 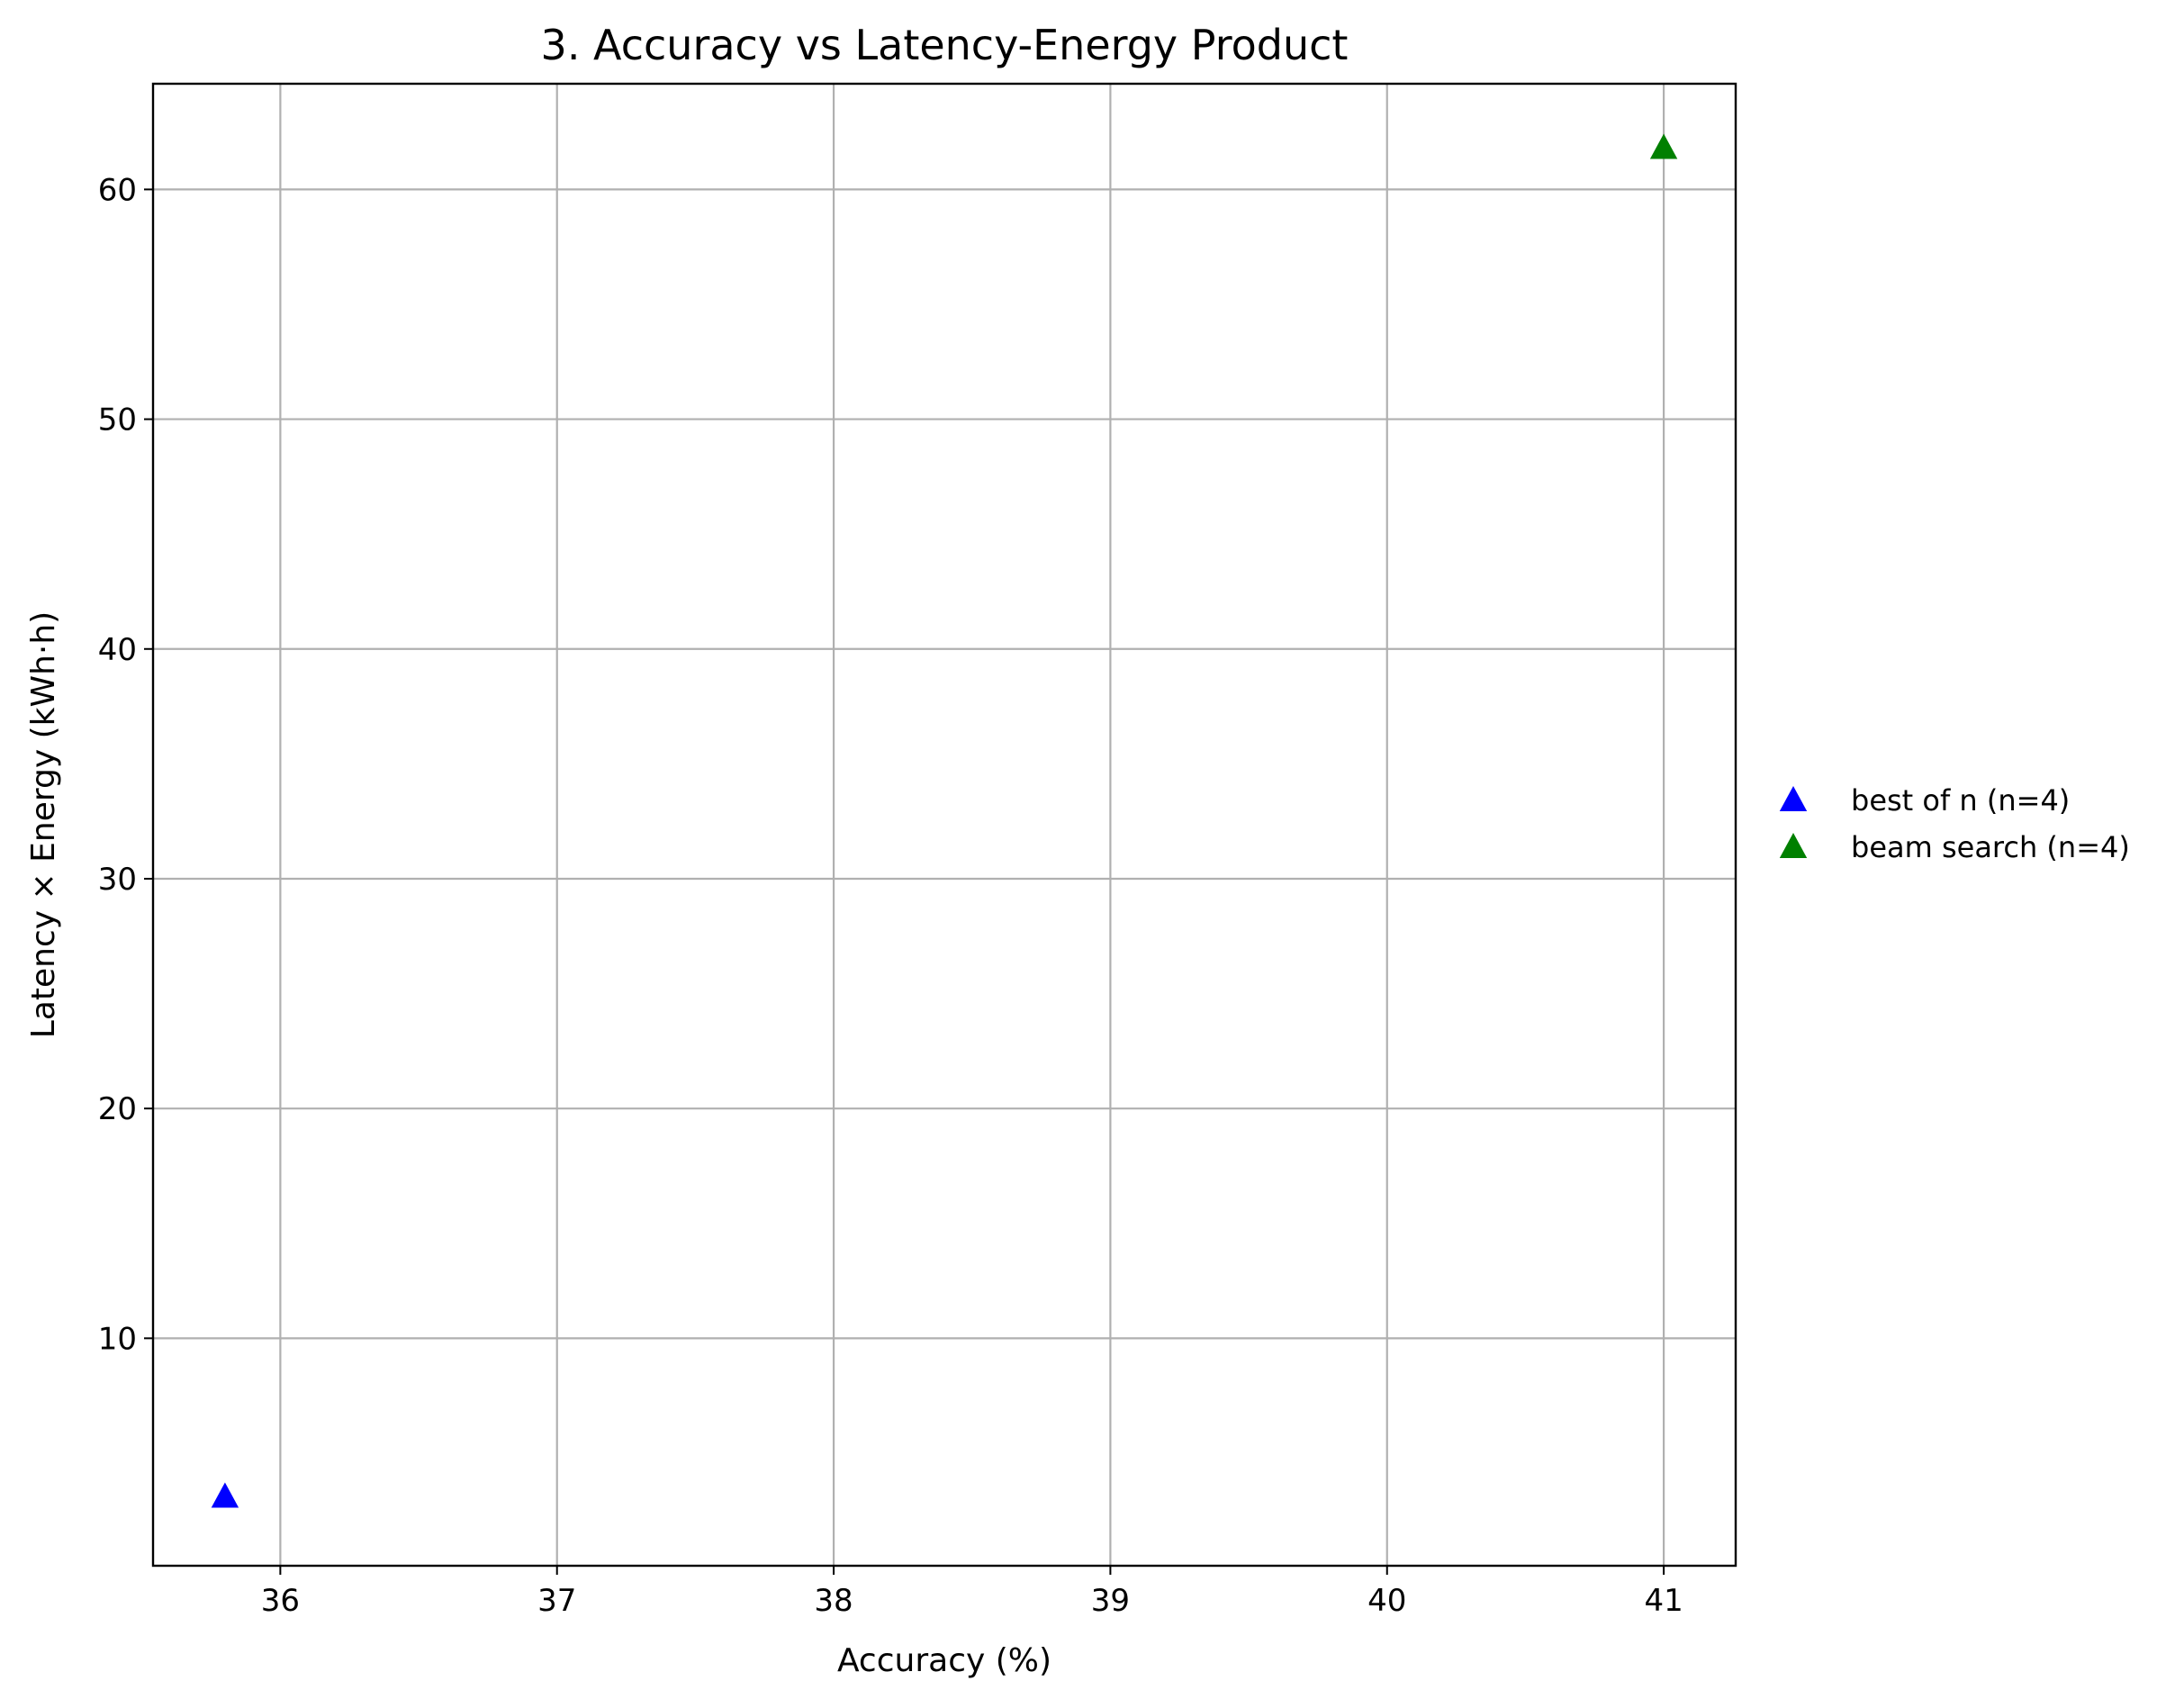 I want to click on x-tick-label: 37, so click(x=556, y=1601).